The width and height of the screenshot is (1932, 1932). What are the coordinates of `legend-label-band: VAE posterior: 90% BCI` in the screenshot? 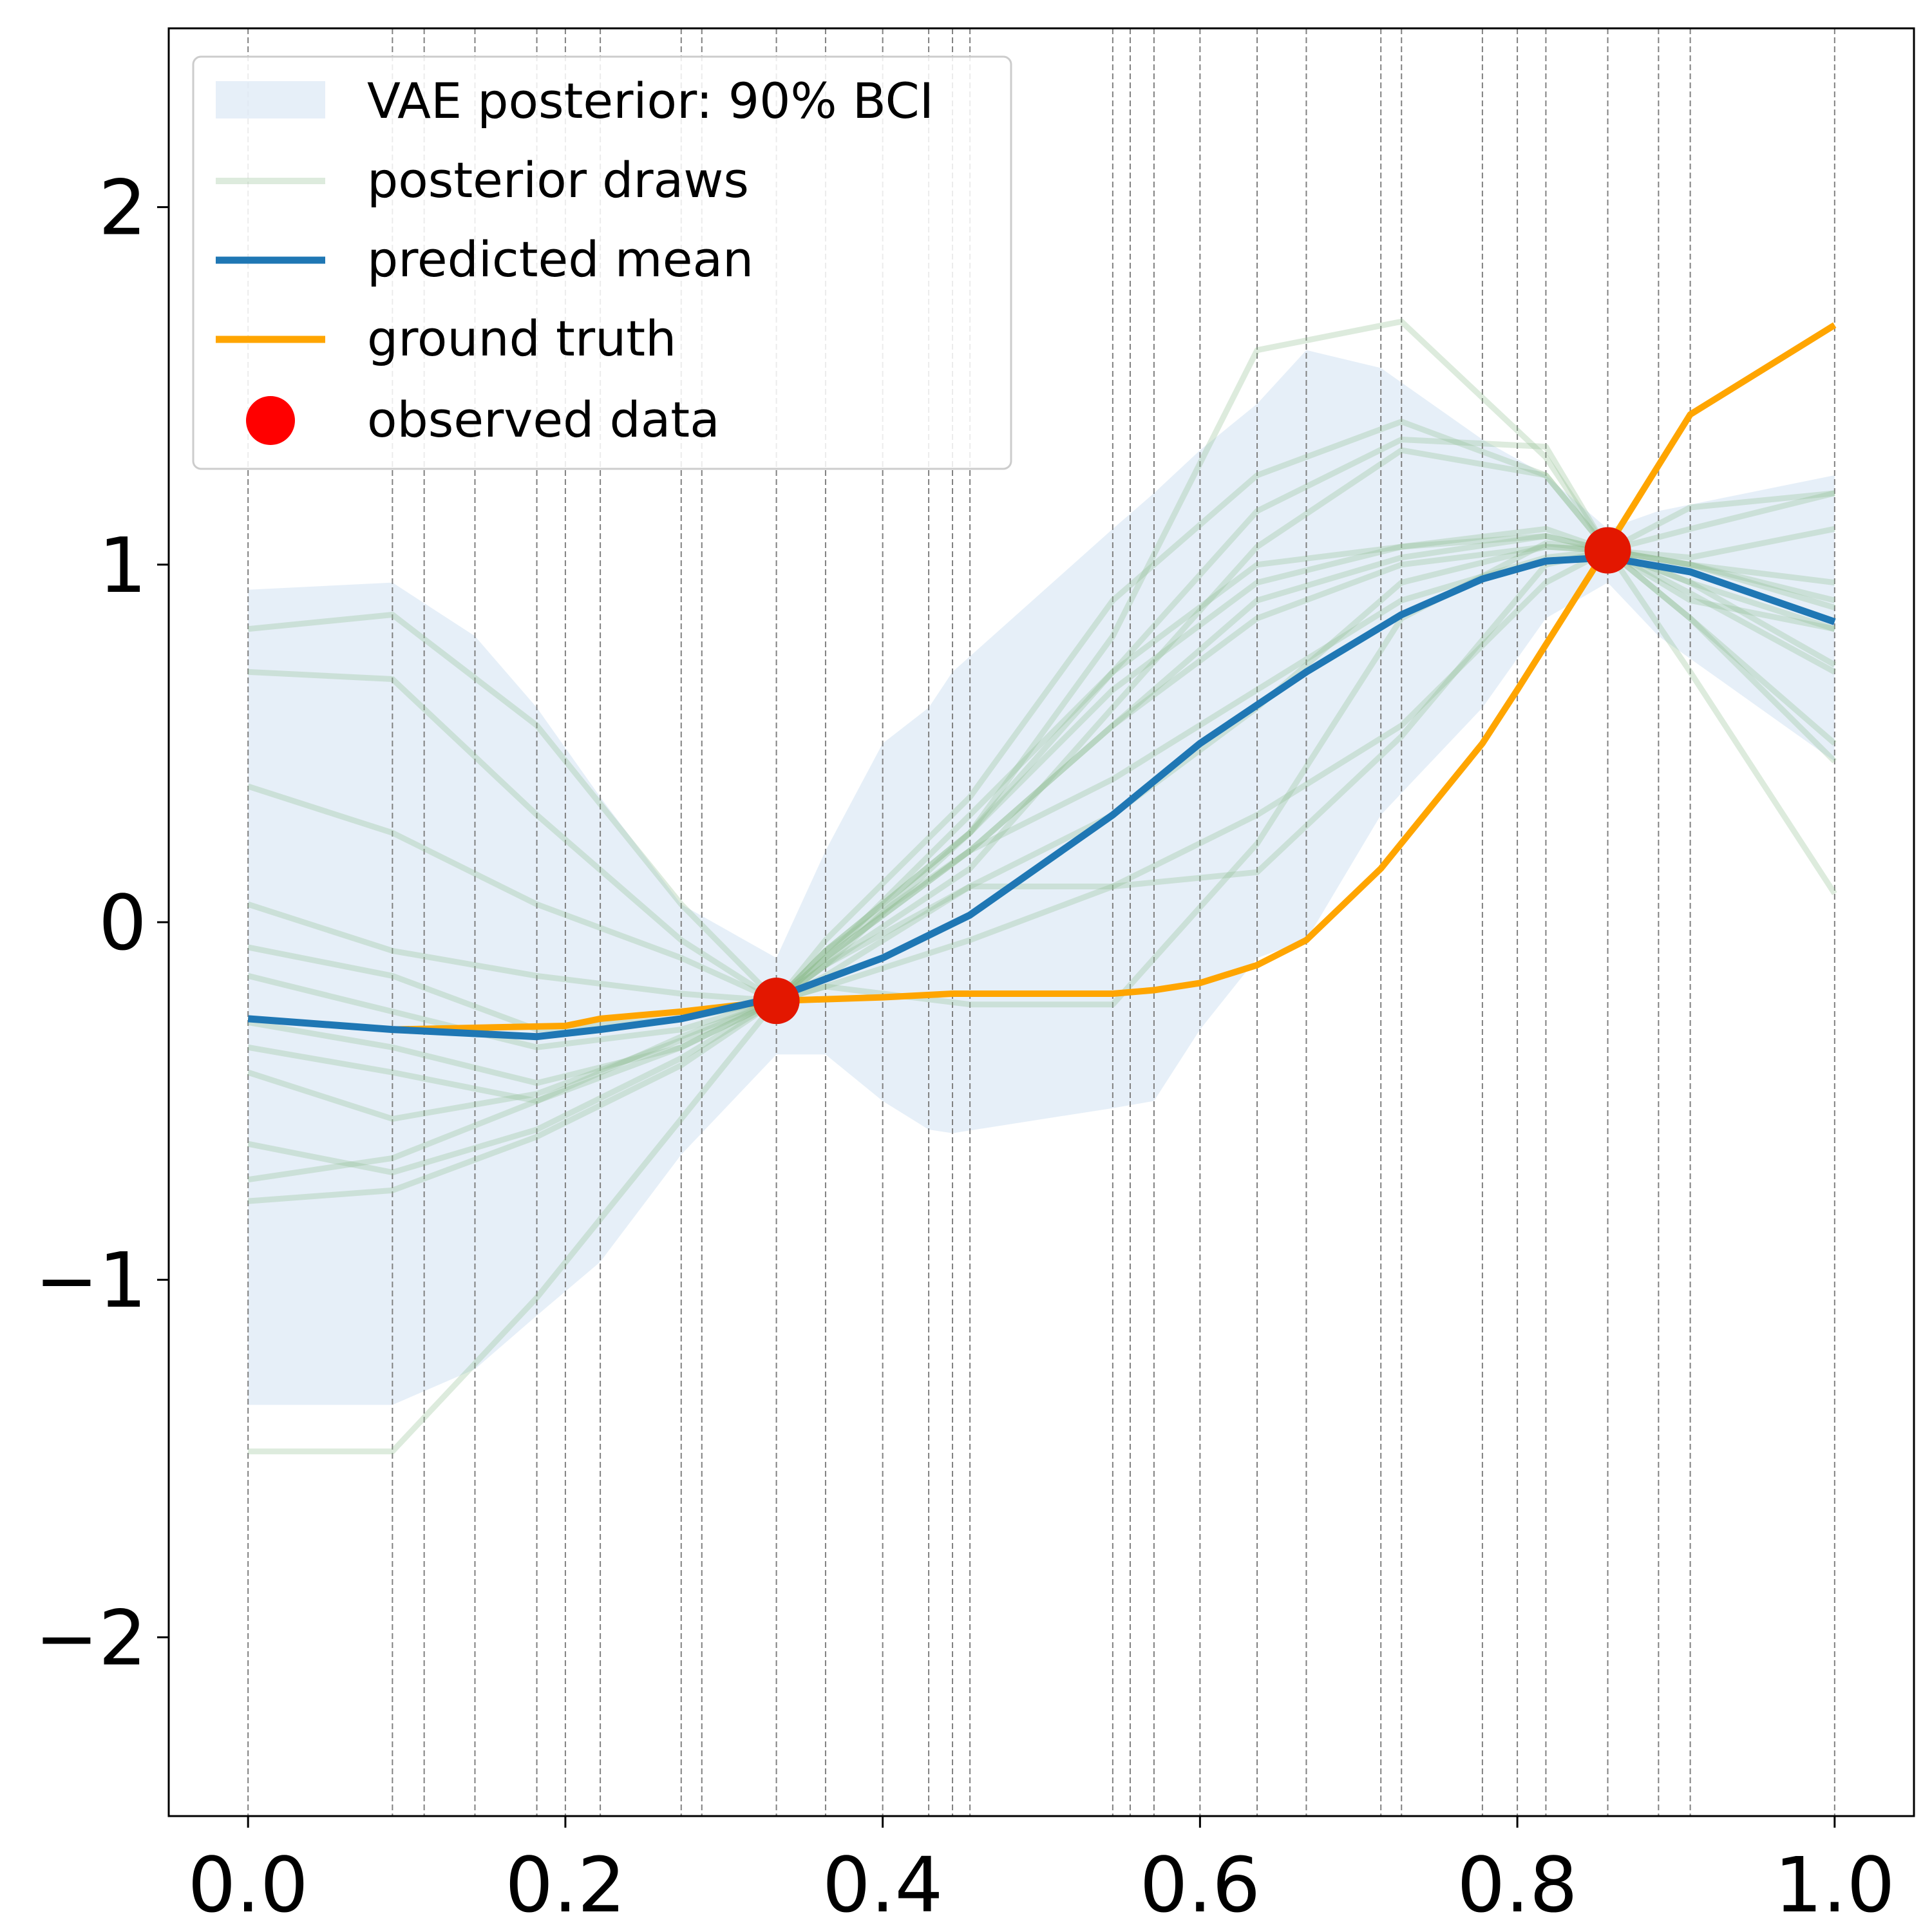 It's located at (651, 100).